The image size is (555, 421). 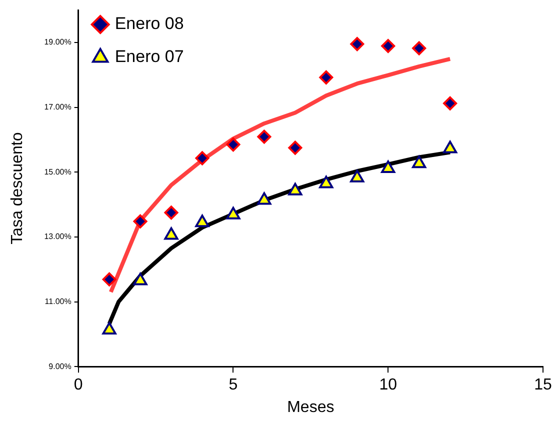 I want to click on y-tick-label: 9.00%, so click(x=60, y=366).